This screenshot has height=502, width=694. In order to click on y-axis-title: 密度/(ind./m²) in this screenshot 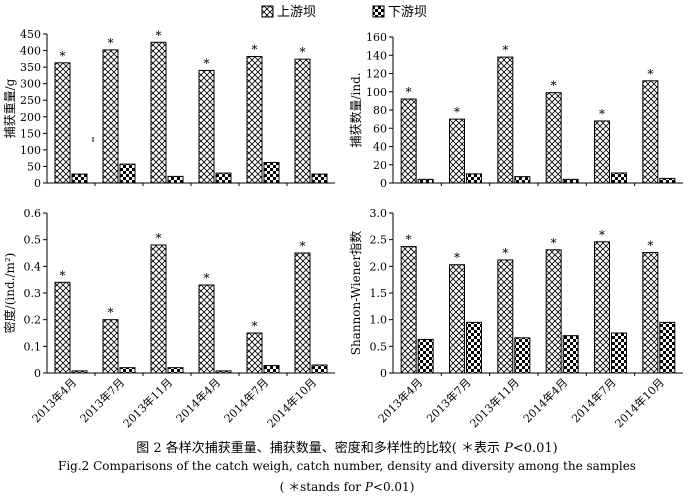, I will do `click(9, 293)`.